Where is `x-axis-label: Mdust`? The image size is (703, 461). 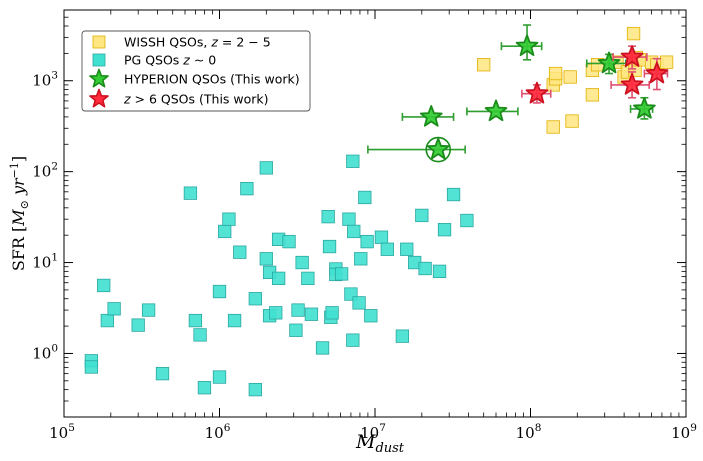 x-axis-label: Mdust is located at coordinates (380, 443).